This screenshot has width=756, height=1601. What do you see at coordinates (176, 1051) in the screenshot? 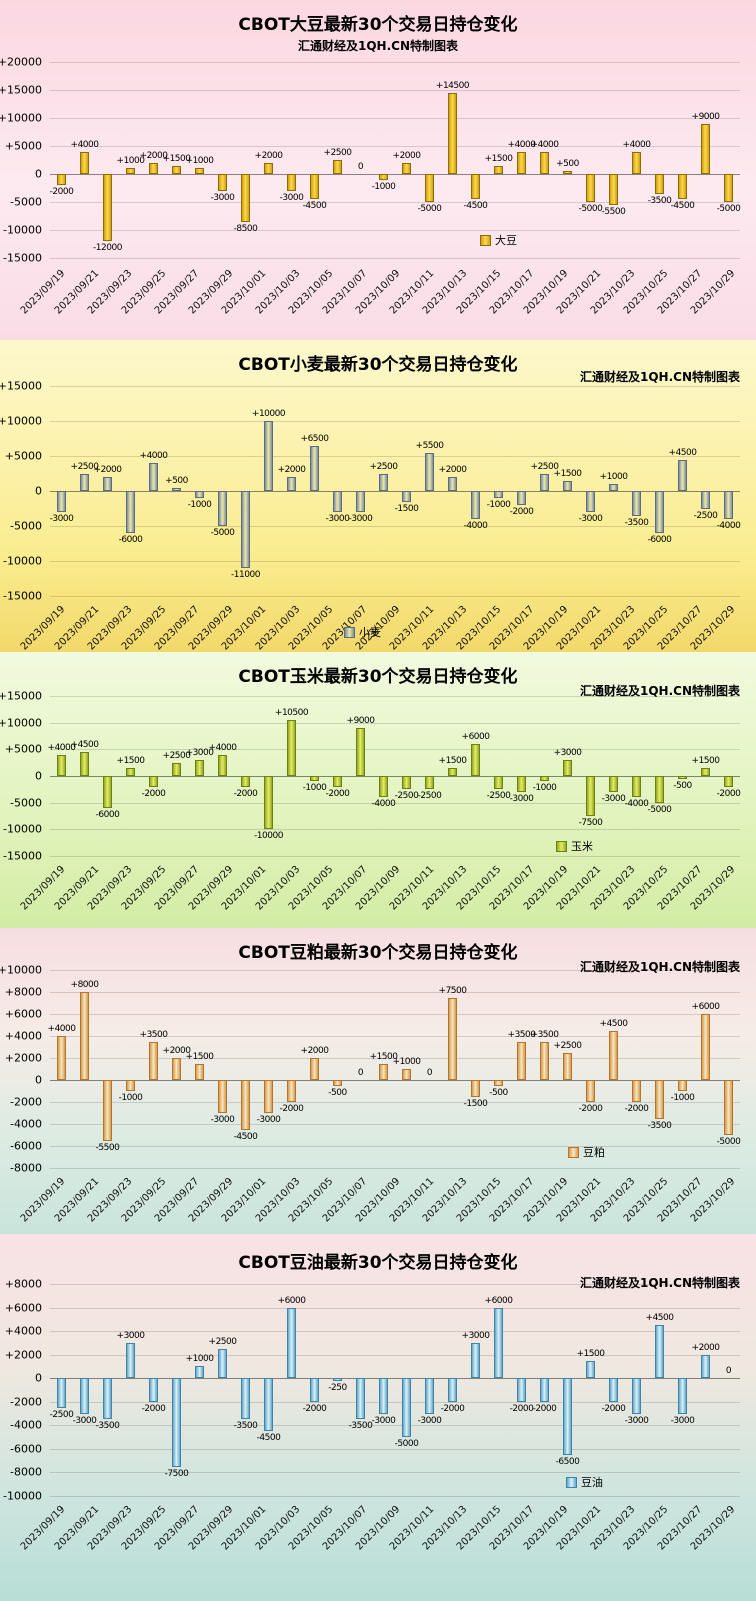
I see `bar-value-label: +2000` at bounding box center [176, 1051].